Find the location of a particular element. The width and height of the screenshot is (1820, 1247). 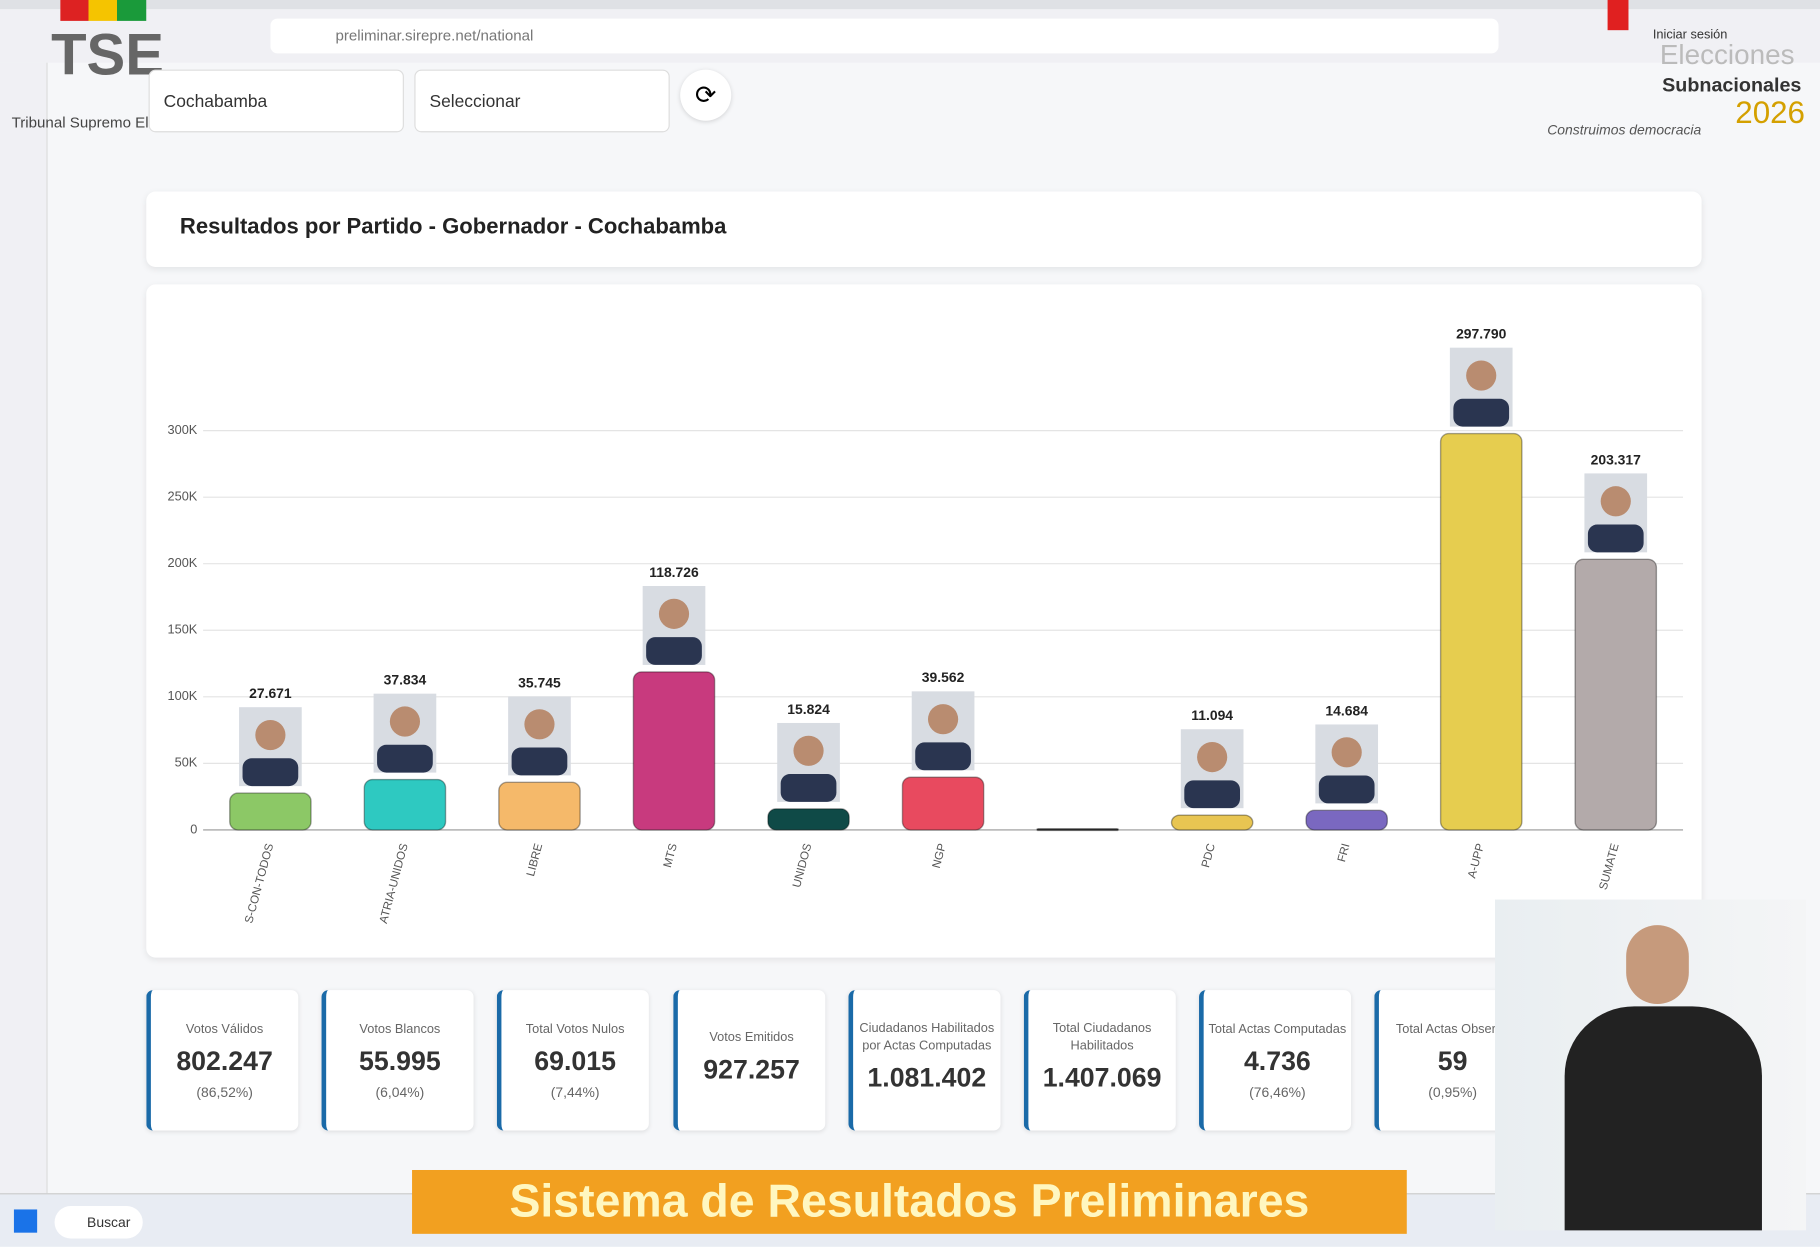

stat-label: Total Actas Computadas is located at coordinates (1277, 1029).